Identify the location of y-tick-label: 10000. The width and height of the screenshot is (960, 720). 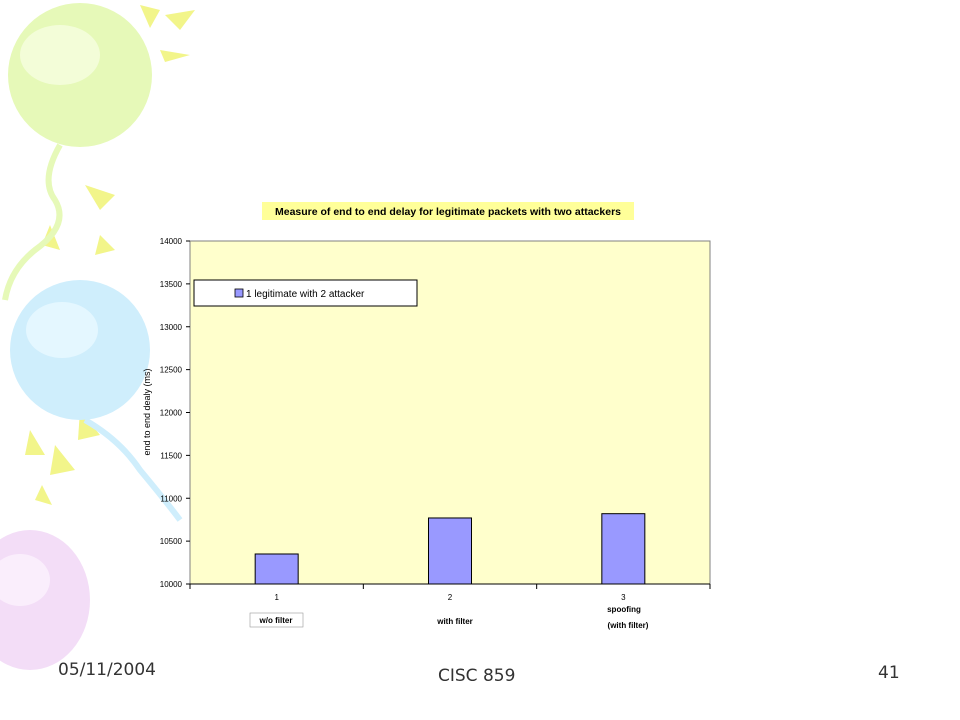
(171, 584).